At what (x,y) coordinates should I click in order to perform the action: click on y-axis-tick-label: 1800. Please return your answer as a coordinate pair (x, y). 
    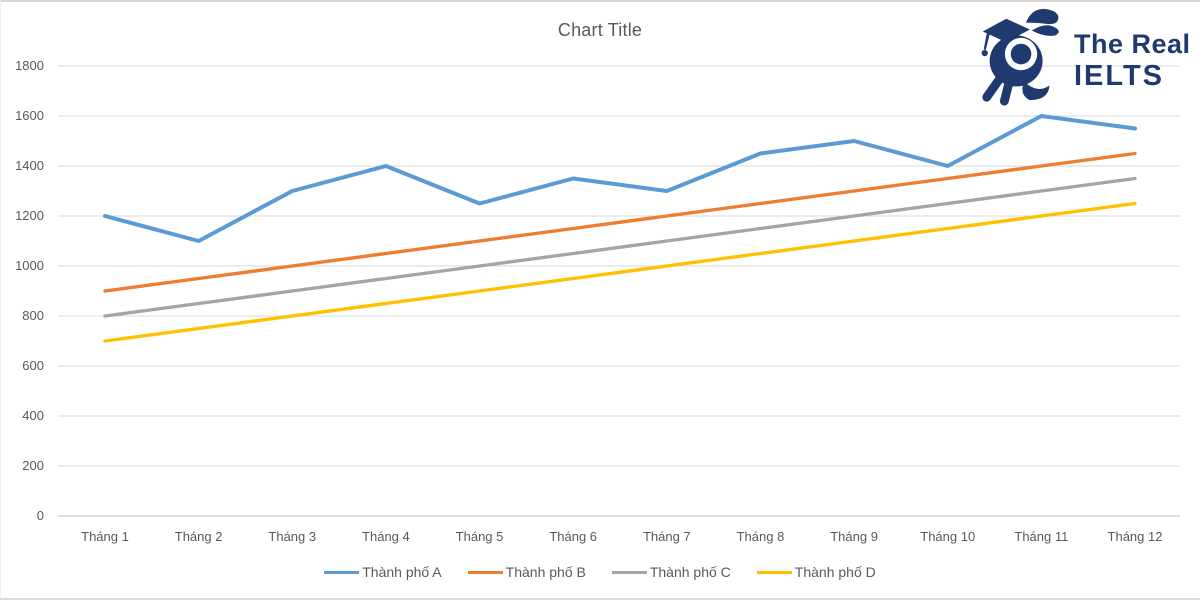
    Looking at the image, I should click on (29, 65).